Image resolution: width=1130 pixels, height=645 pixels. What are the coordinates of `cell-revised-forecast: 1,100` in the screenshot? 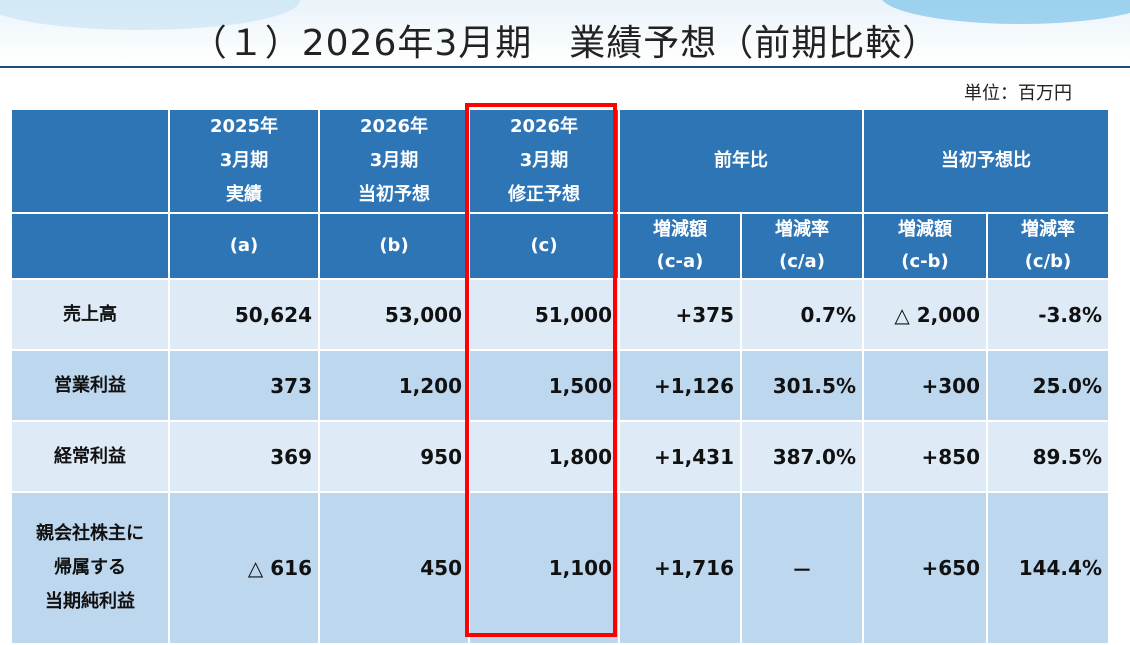 It's located at (544, 568).